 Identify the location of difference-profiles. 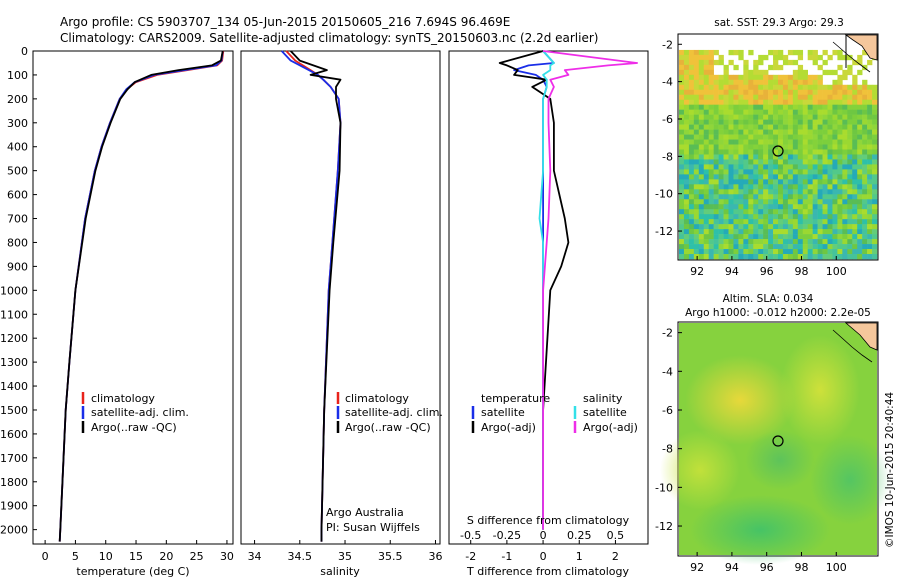
(568, 290).